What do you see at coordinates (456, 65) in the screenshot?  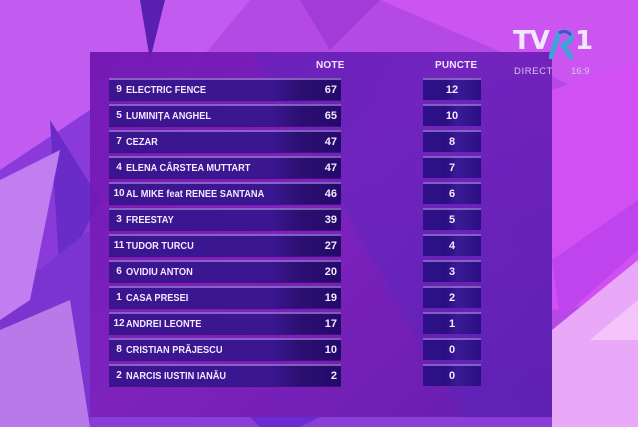 I see `column-header-puncte: PUNCTE` at bounding box center [456, 65].